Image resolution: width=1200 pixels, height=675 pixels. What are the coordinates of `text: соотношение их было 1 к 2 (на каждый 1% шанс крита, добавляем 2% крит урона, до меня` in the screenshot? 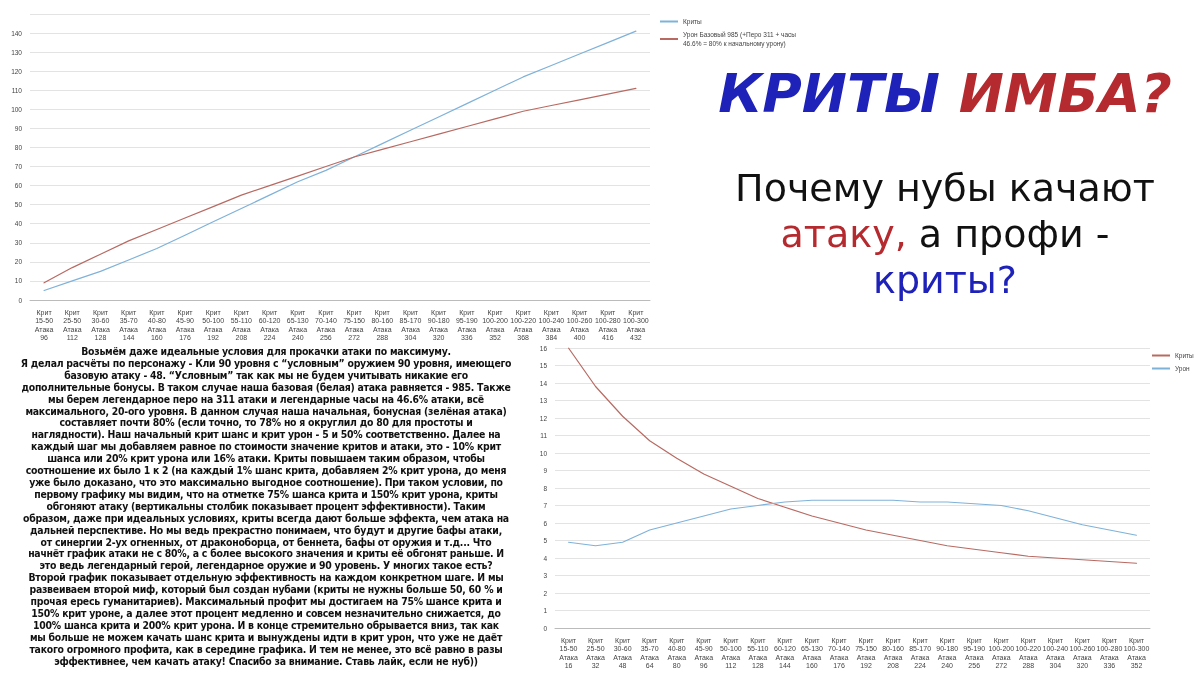 It's located at (266, 470).